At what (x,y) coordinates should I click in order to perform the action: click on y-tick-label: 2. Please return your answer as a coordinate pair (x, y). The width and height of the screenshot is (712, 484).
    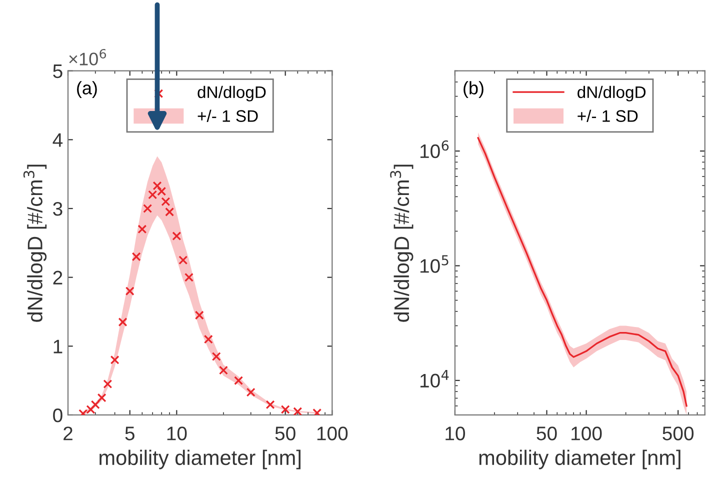
    Looking at the image, I should click on (57, 277).